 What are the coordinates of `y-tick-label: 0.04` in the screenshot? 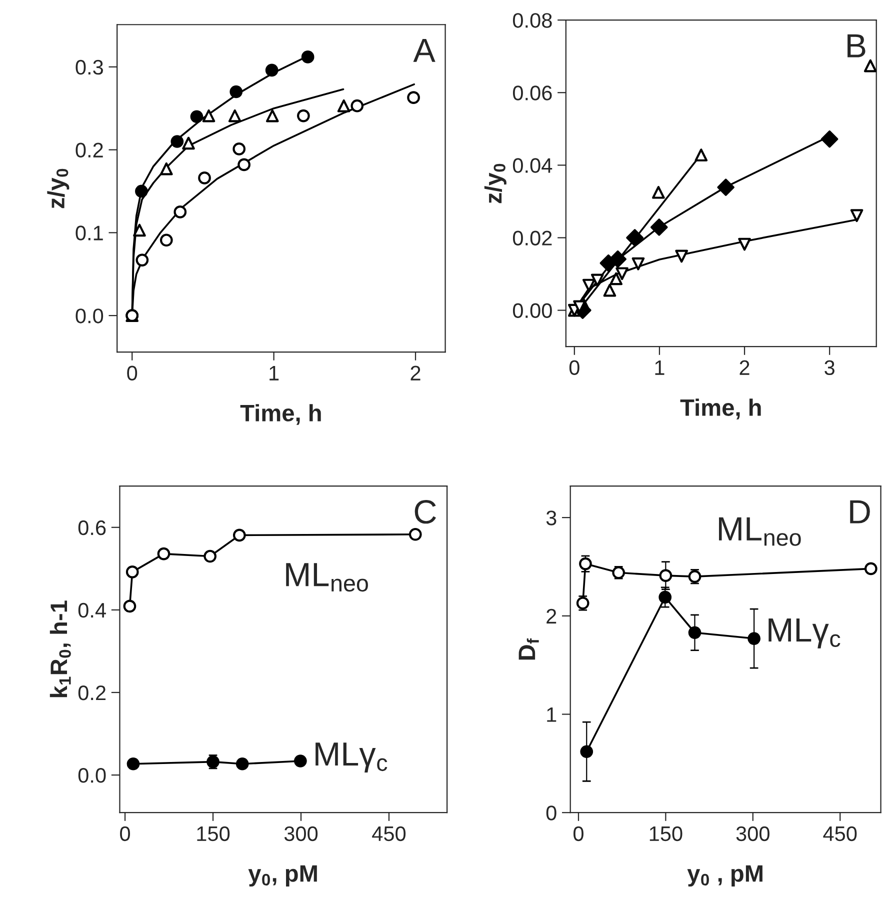 It's located at (532, 165).